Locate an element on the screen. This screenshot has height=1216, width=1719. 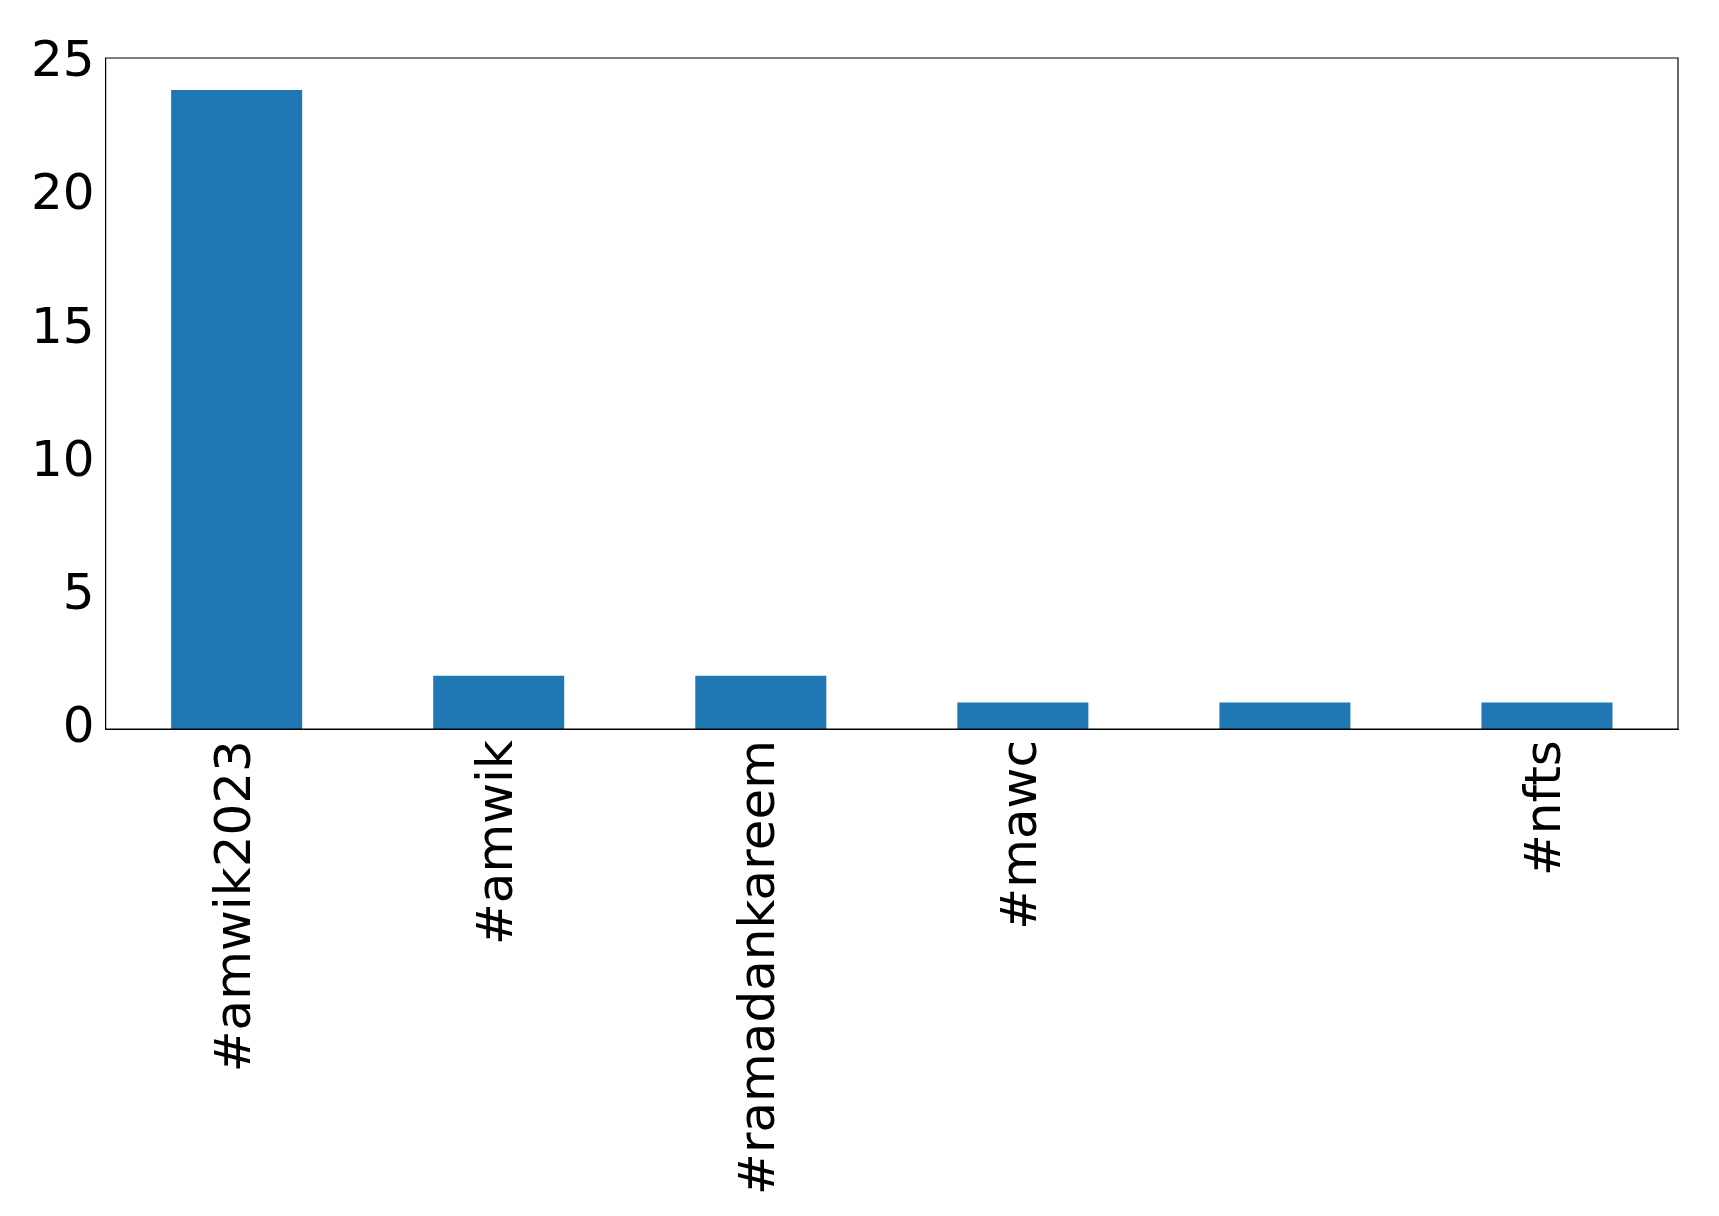
y-tick-label: 25 is located at coordinates (63, 59).